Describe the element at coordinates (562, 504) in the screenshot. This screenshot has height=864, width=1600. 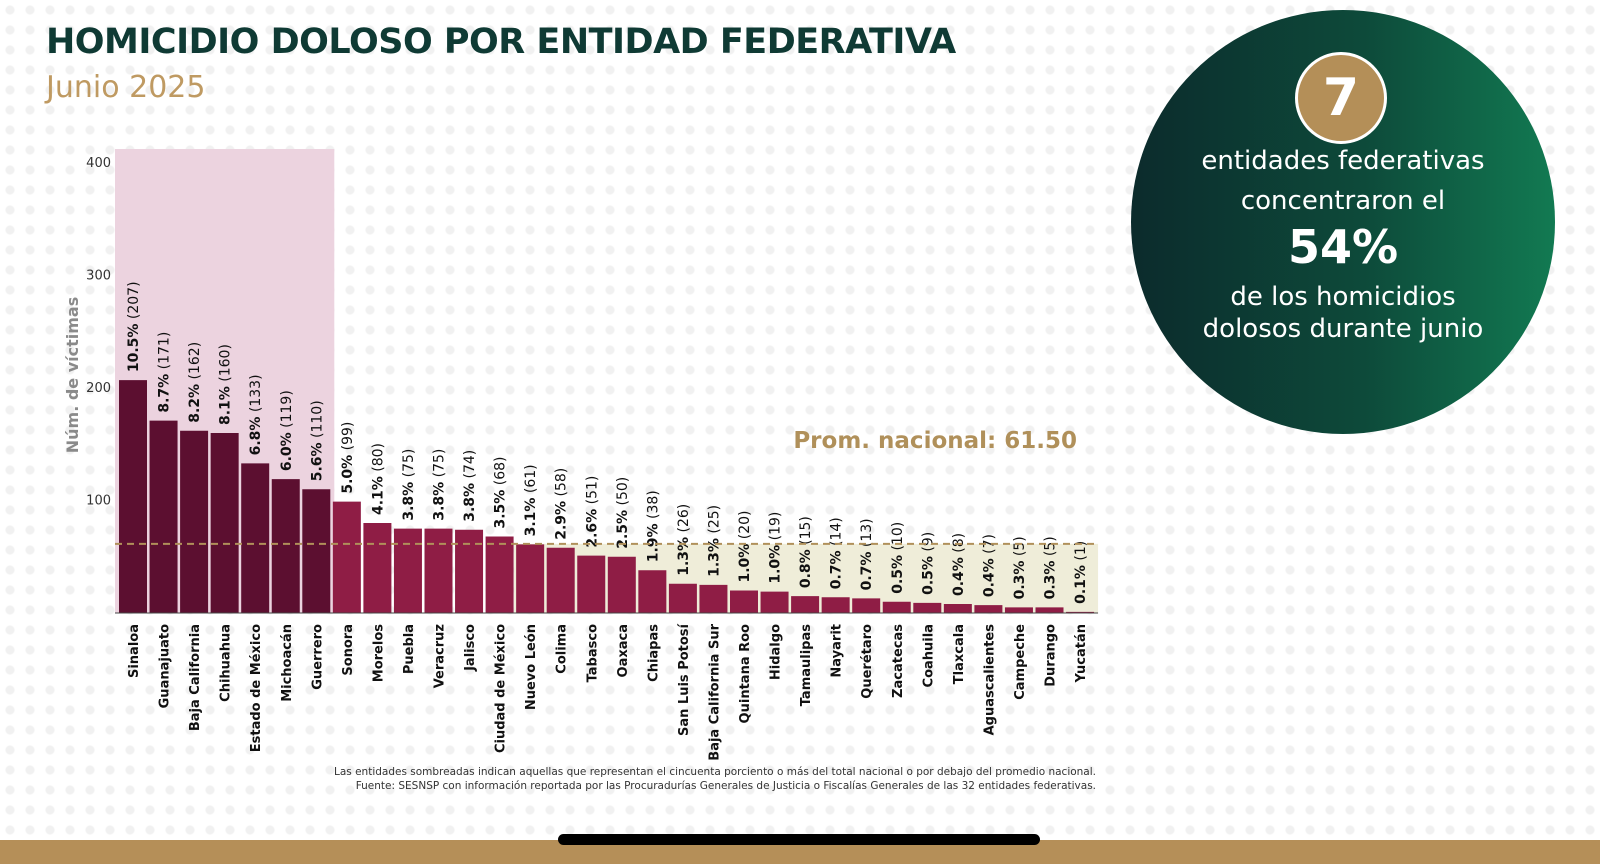
I see `bar-value-label: 2.9% (58)` at that location.